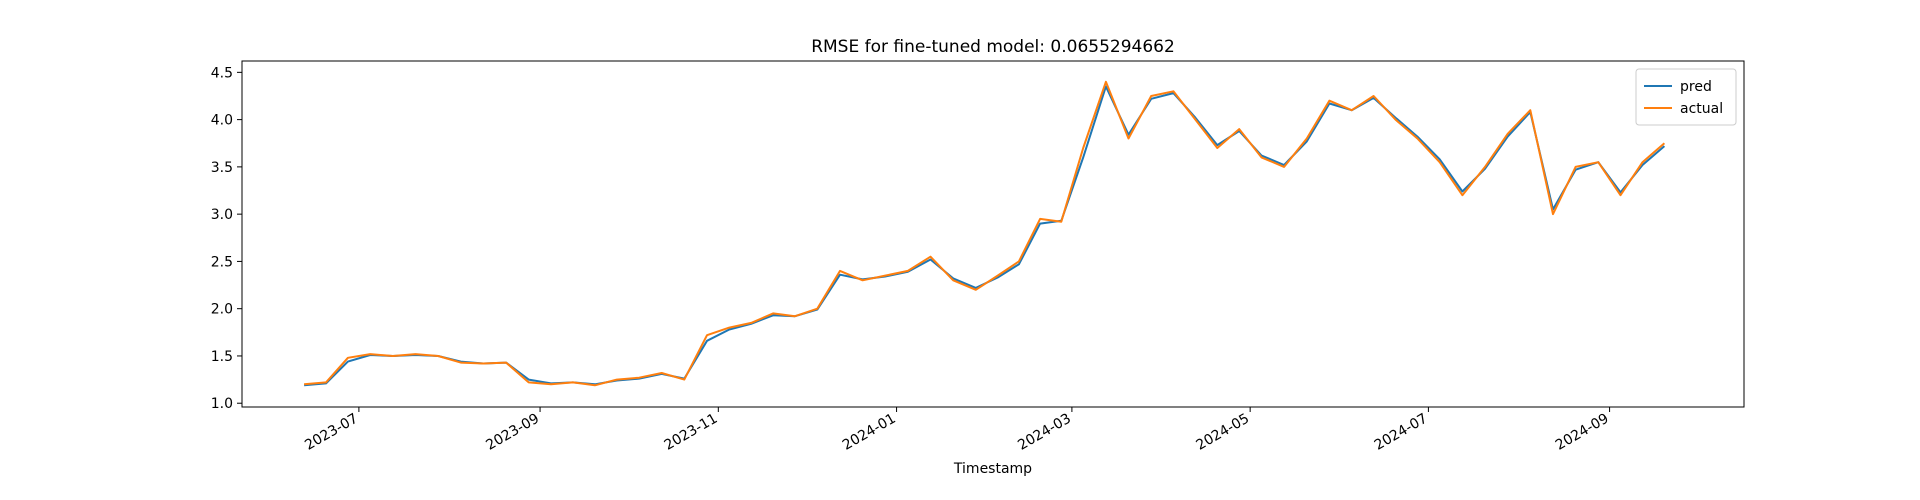 This screenshot has width=1920, height=500. Describe the element at coordinates (1701, 109) in the screenshot. I see `legend-label: actual` at that location.